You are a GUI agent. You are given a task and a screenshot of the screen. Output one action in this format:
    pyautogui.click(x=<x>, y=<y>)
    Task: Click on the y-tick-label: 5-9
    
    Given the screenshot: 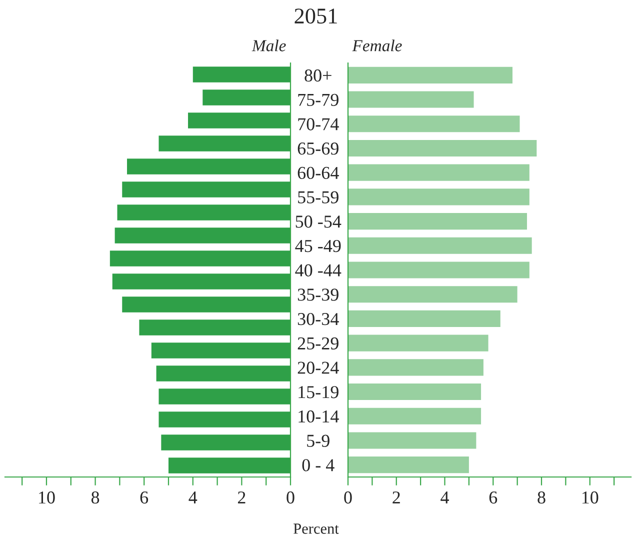 What is the action you would take?
    pyautogui.click(x=318, y=440)
    